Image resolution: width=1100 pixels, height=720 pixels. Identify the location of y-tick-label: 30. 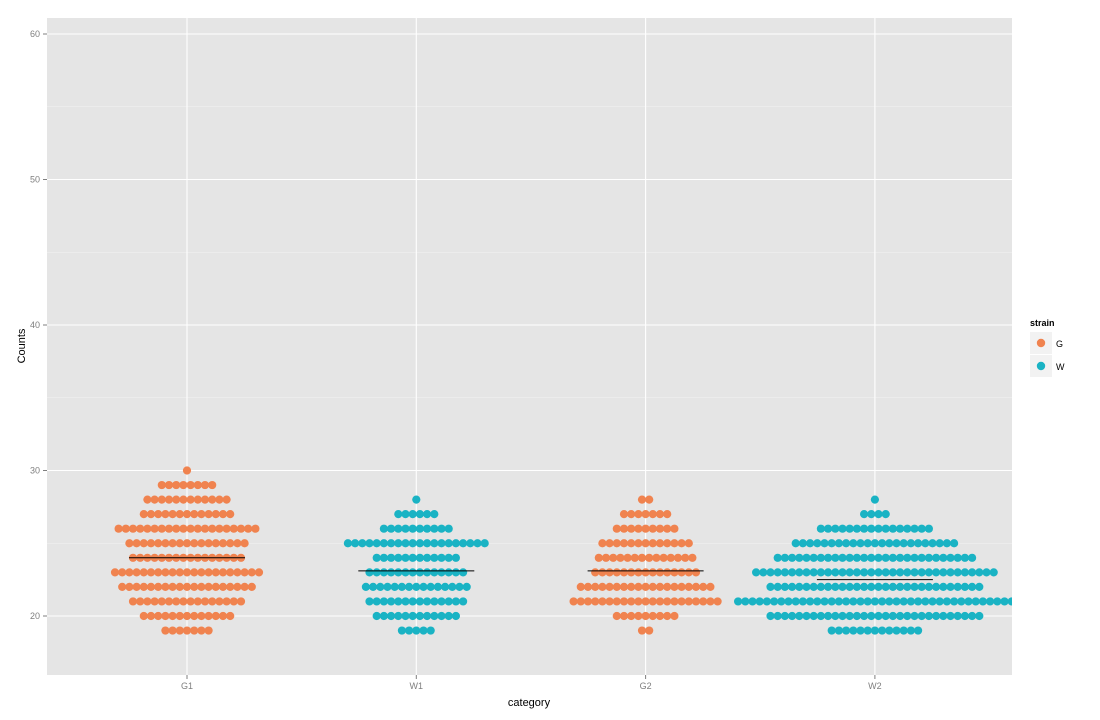
(35, 471).